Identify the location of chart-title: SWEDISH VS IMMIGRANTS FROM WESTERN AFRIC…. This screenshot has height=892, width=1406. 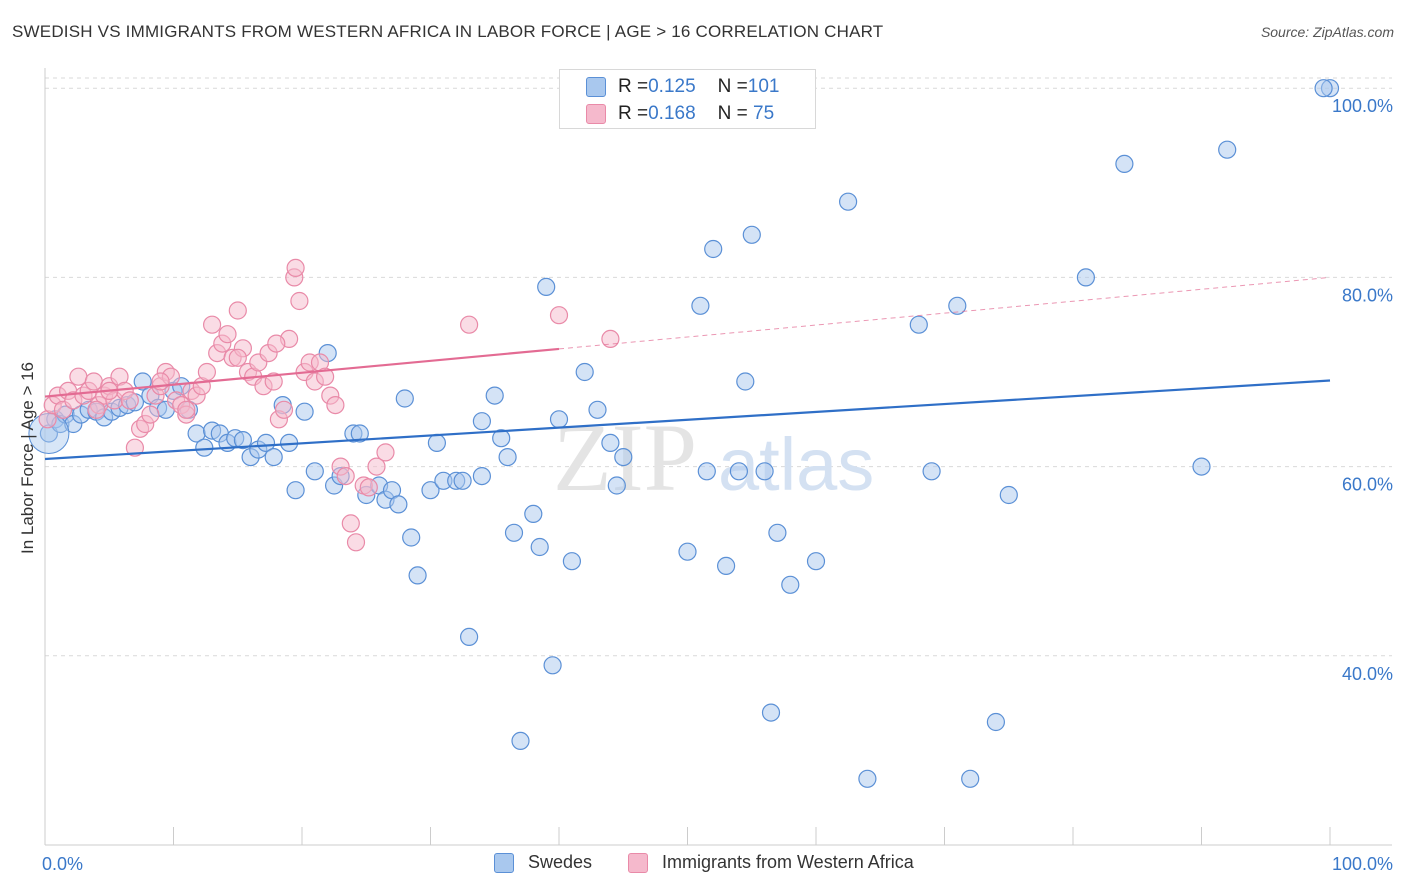
(448, 31).